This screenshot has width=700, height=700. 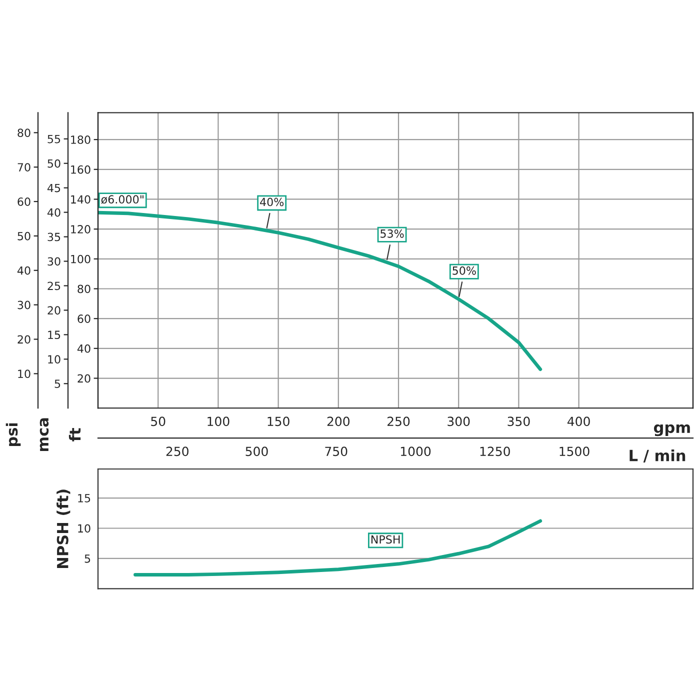 I want to click on x-tick-label: 50, so click(x=158, y=421).